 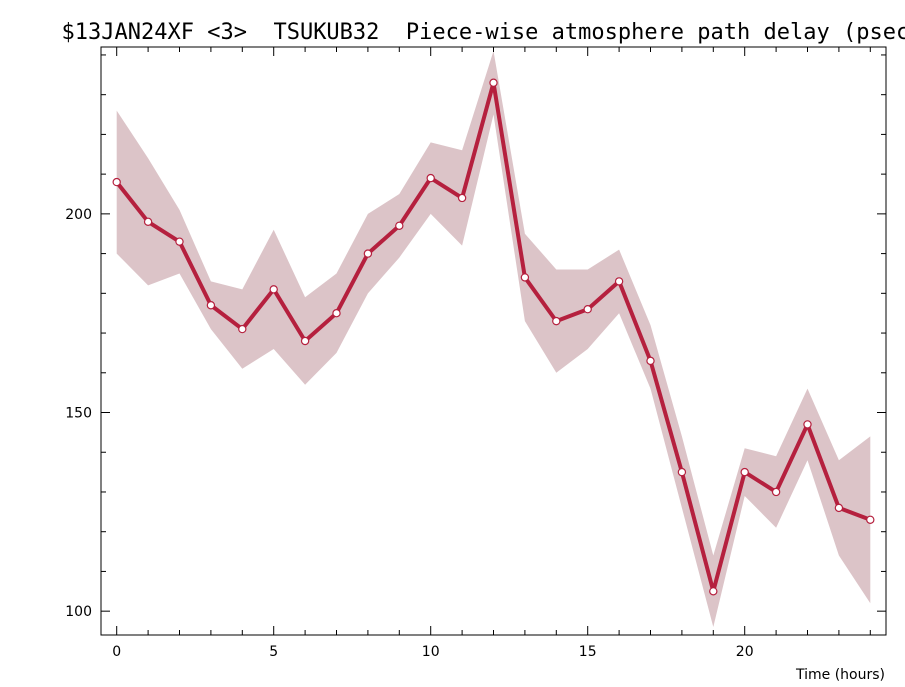 I want to click on x-axis-label: Time (hours), so click(x=840, y=675).